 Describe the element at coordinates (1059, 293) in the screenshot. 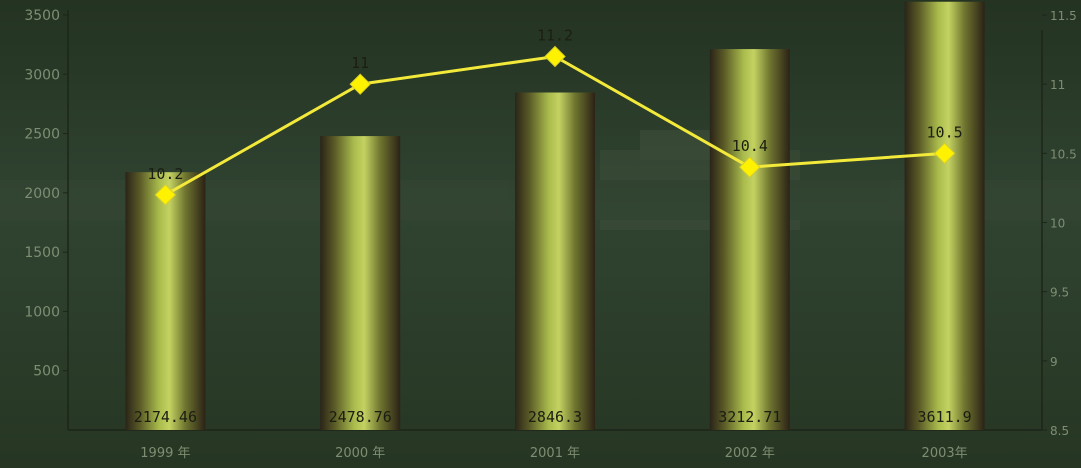

I see `y-right-tick-label: 9.5` at that location.